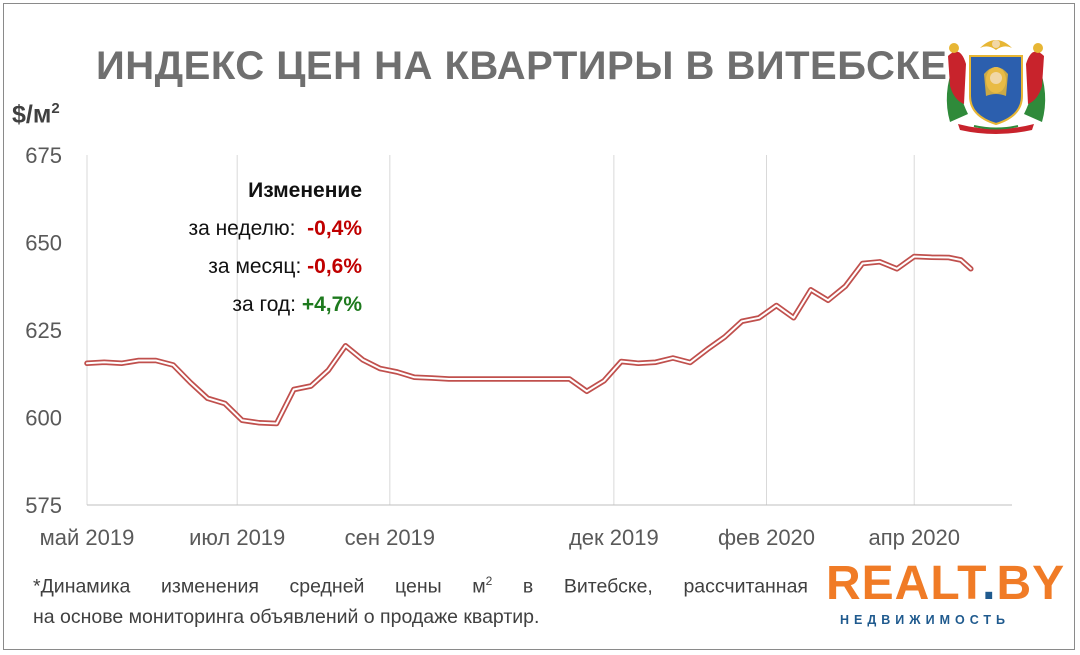 Image resolution: width=1080 pixels, height=655 pixels. Describe the element at coordinates (904, 583) in the screenshot. I see `logo-brand-a: REALT` at that location.